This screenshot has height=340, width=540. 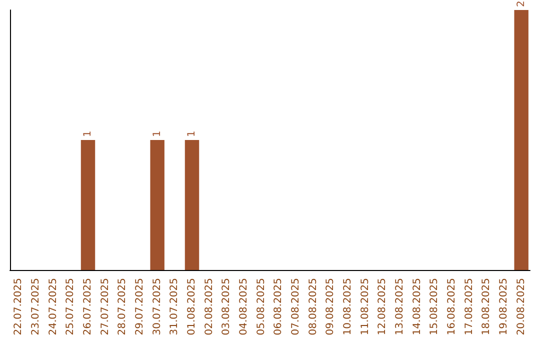 I want to click on x-tick-label: 20.08.2025, so click(x=521, y=307).